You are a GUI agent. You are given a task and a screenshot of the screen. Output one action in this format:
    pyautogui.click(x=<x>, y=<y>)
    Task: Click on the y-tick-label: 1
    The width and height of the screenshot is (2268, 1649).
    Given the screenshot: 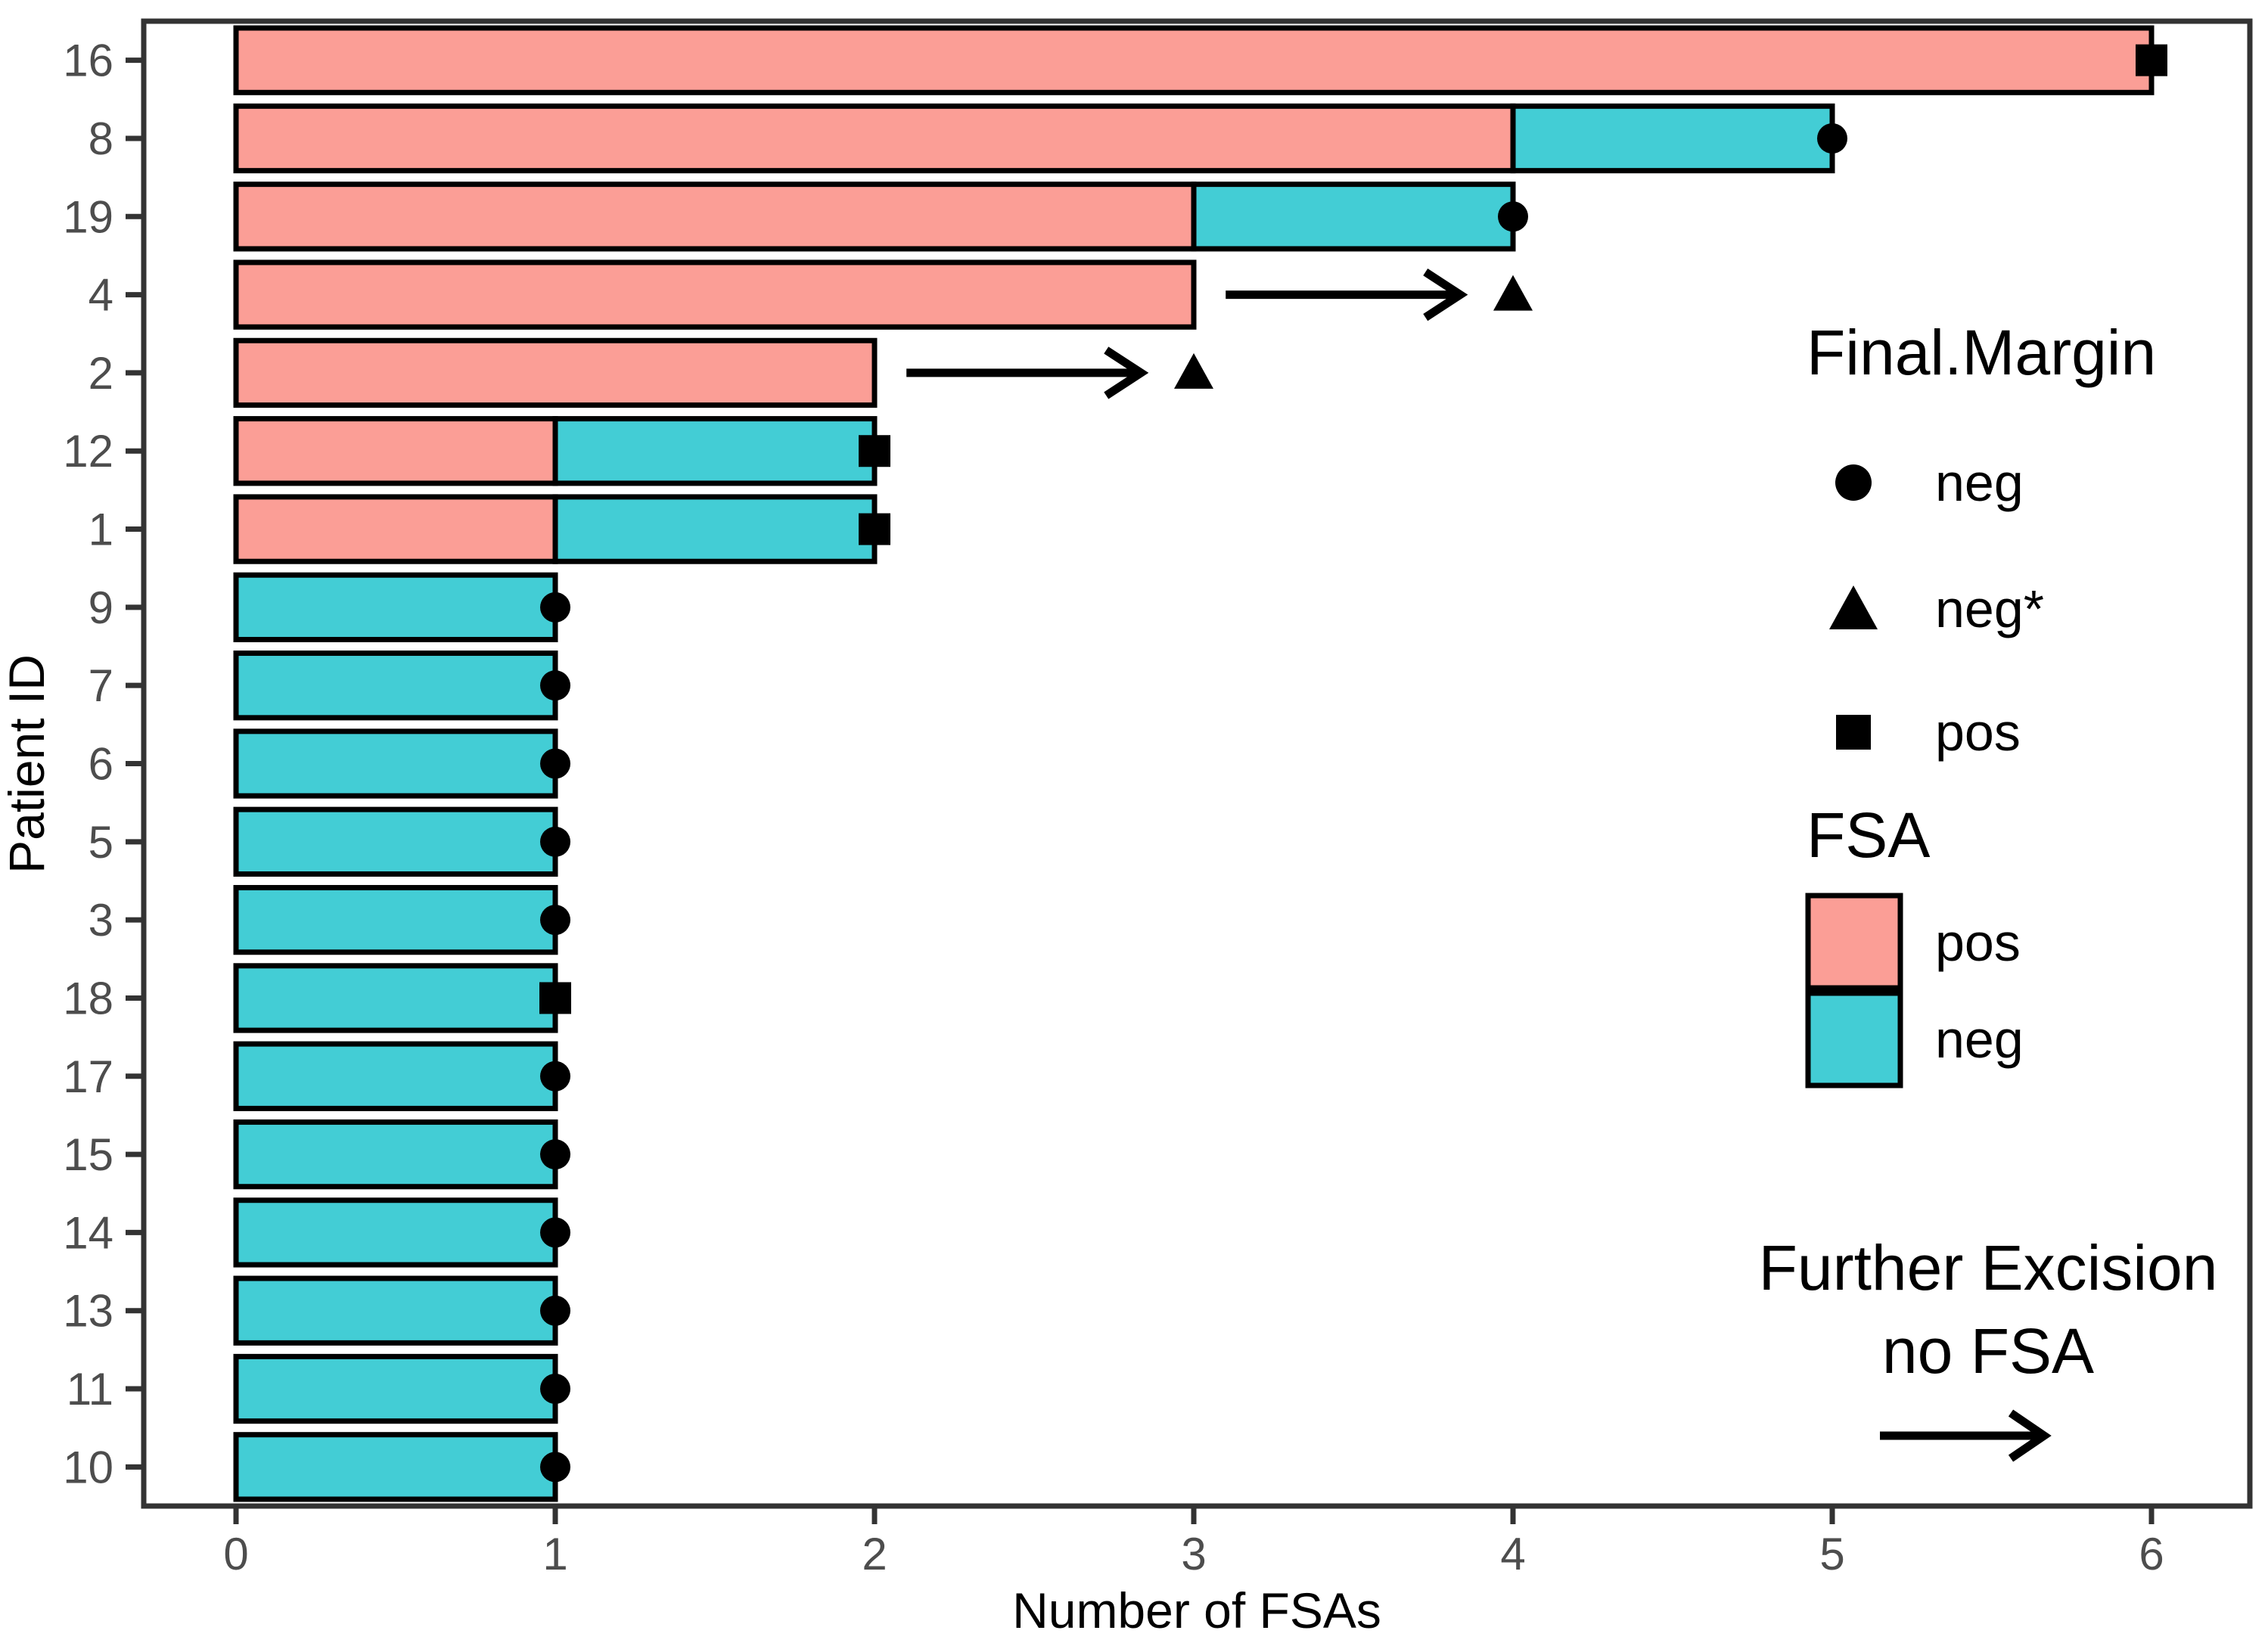 What is the action you would take?
    pyautogui.click(x=101, y=530)
    